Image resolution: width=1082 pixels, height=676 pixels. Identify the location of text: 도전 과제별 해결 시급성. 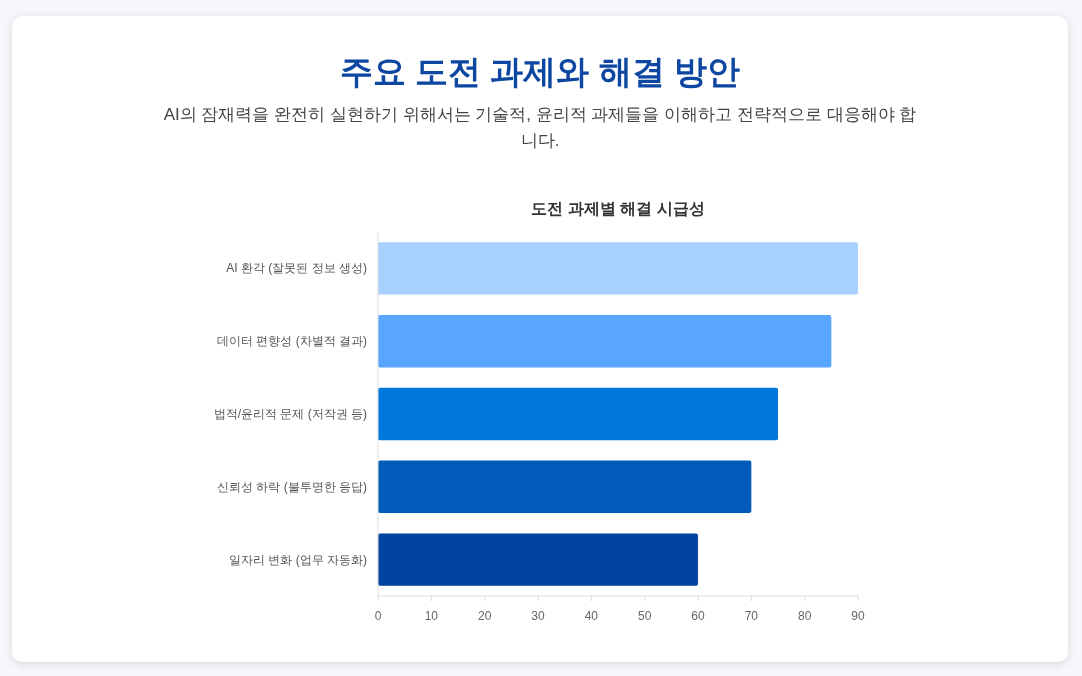
(618, 208).